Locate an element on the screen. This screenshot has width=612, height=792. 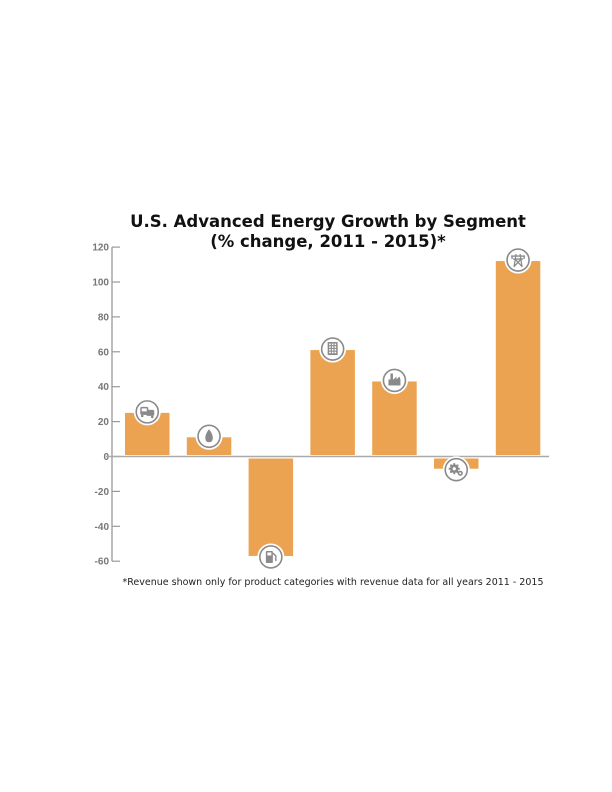
chart-title: U.S. Advanced Energy Growth by Segment is located at coordinates (328, 221).